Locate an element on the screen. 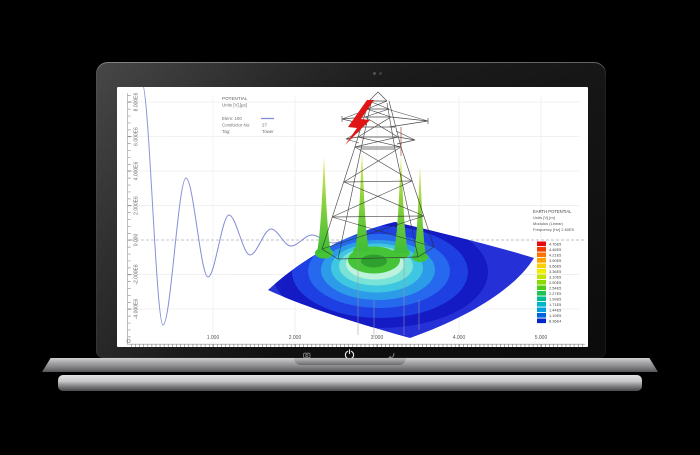 The width and height of the screenshot is (700, 455). waveform-legend-title: POTENTIAL is located at coordinates (235, 98).